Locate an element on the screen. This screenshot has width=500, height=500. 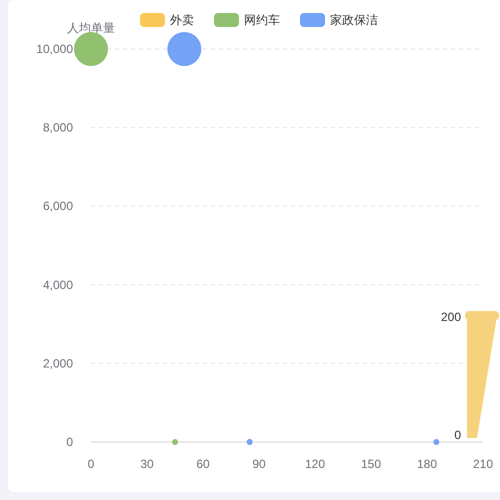
y-tick-label: 10,000 is located at coordinates (55, 49).